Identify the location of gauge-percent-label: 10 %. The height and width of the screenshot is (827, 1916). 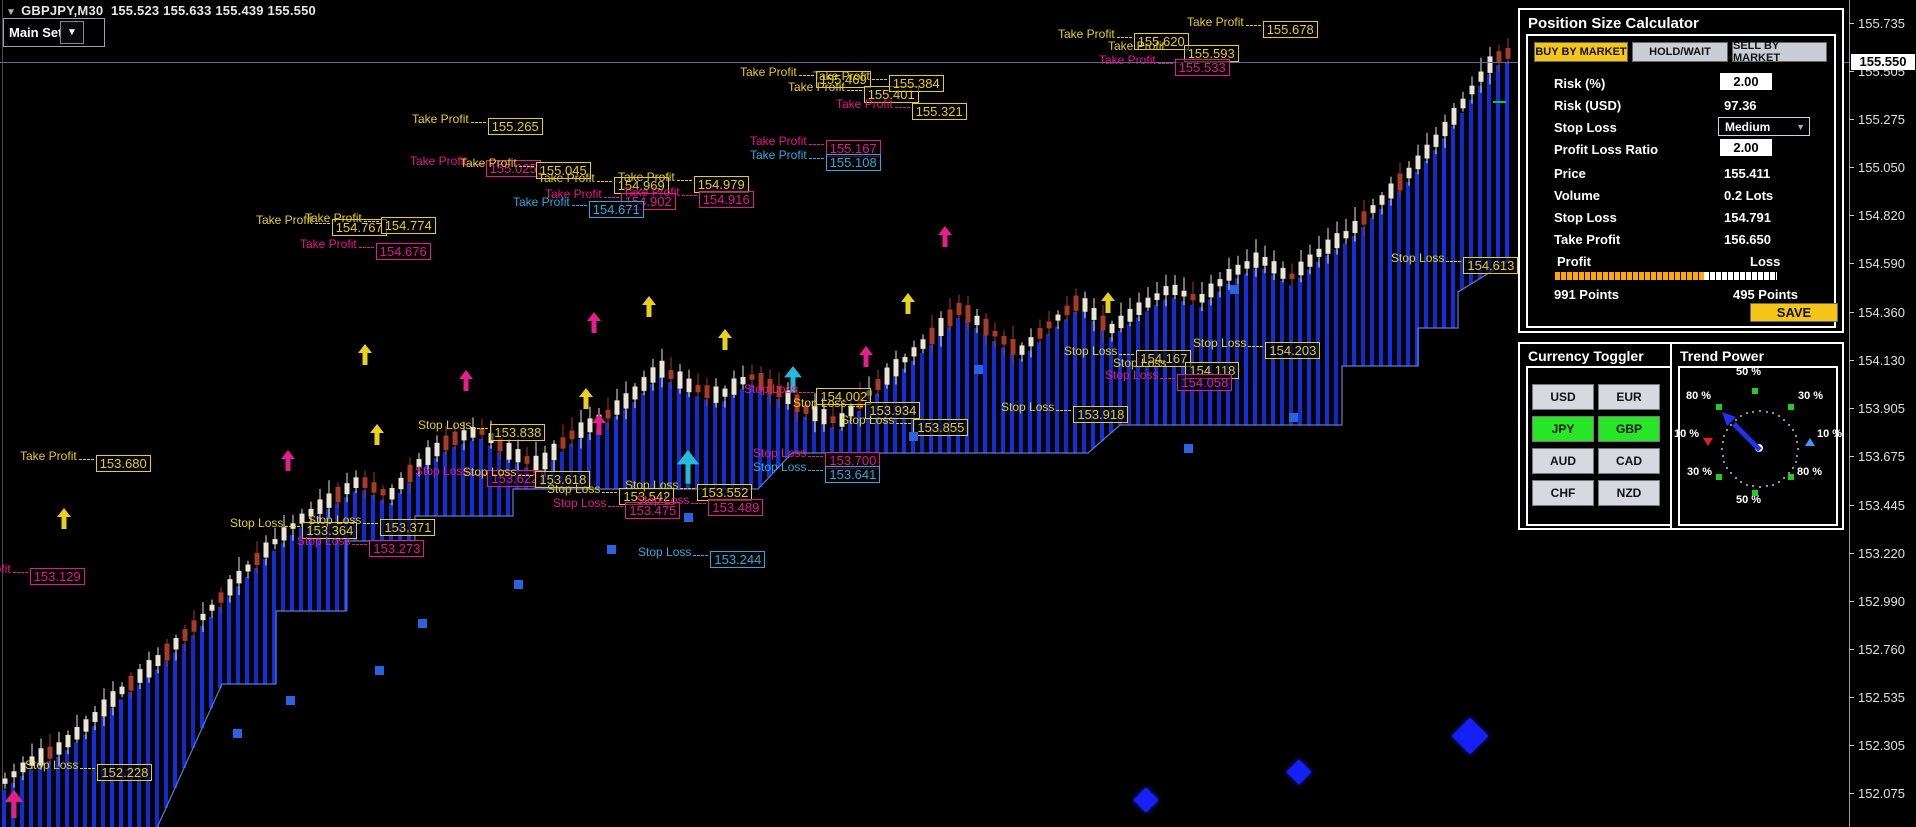
(1830, 434).